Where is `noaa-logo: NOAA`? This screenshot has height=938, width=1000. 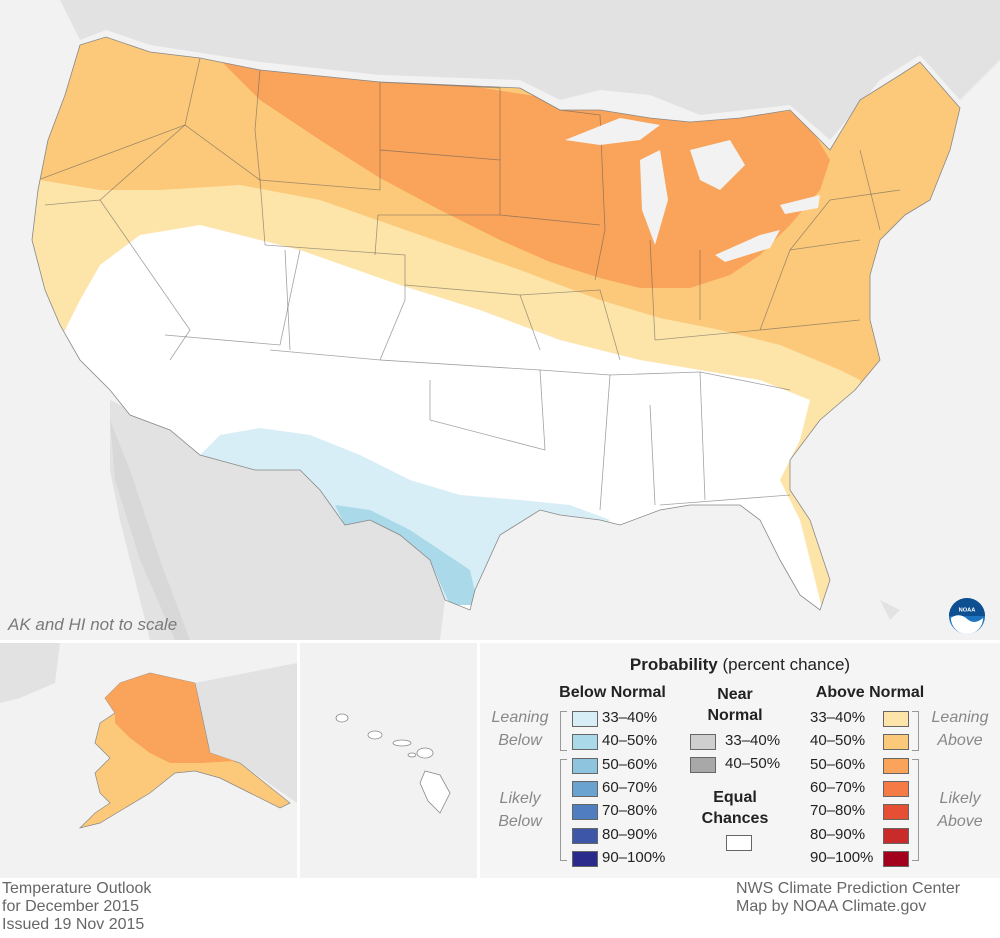 noaa-logo: NOAA is located at coordinates (967, 616).